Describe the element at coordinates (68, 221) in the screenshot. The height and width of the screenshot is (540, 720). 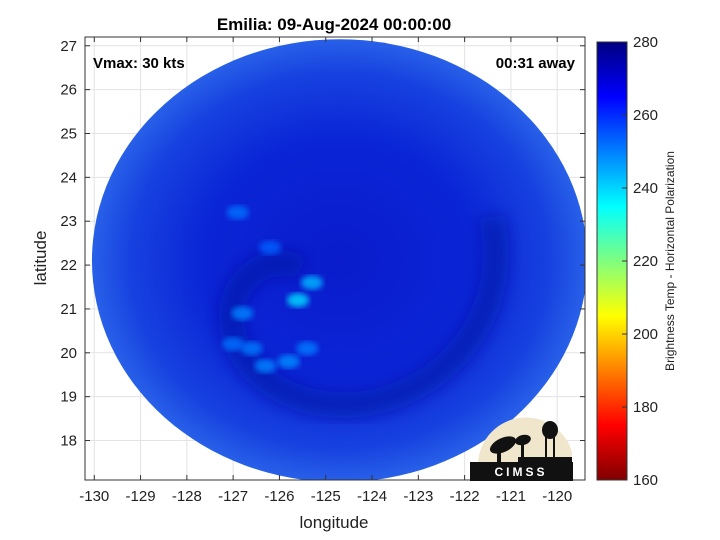
I see `y-tick-label: 23` at that location.